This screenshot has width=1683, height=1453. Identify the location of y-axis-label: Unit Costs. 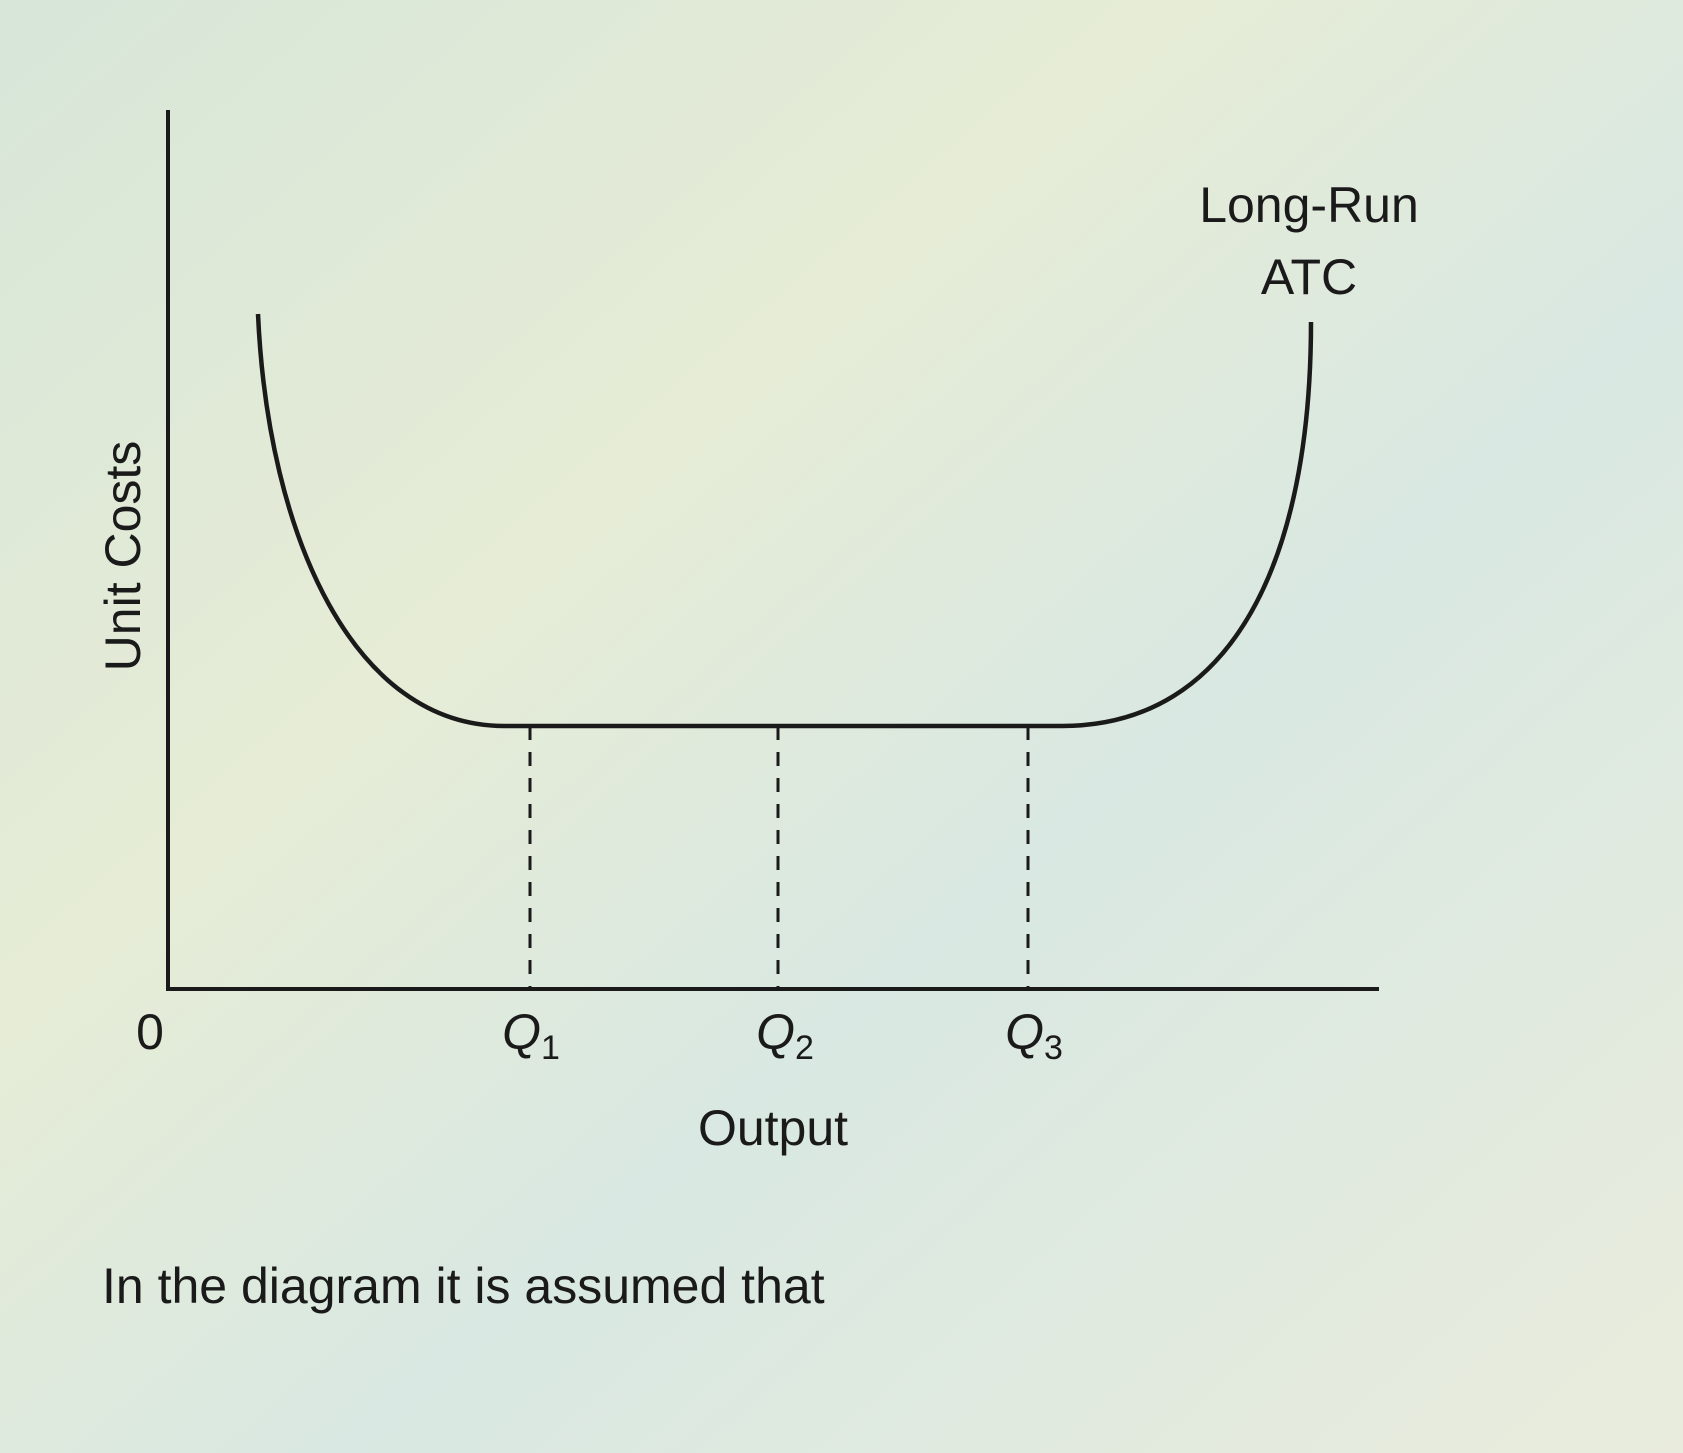
(123, 556).